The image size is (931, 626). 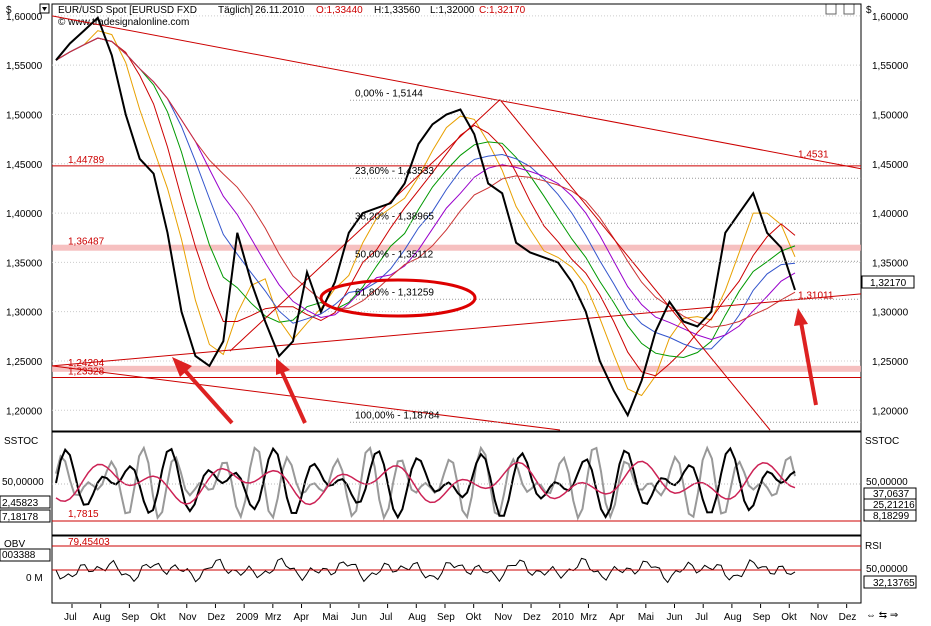 What do you see at coordinates (24, 313) in the screenshot?
I see `y-tick-left-6: 1,30000` at bounding box center [24, 313].